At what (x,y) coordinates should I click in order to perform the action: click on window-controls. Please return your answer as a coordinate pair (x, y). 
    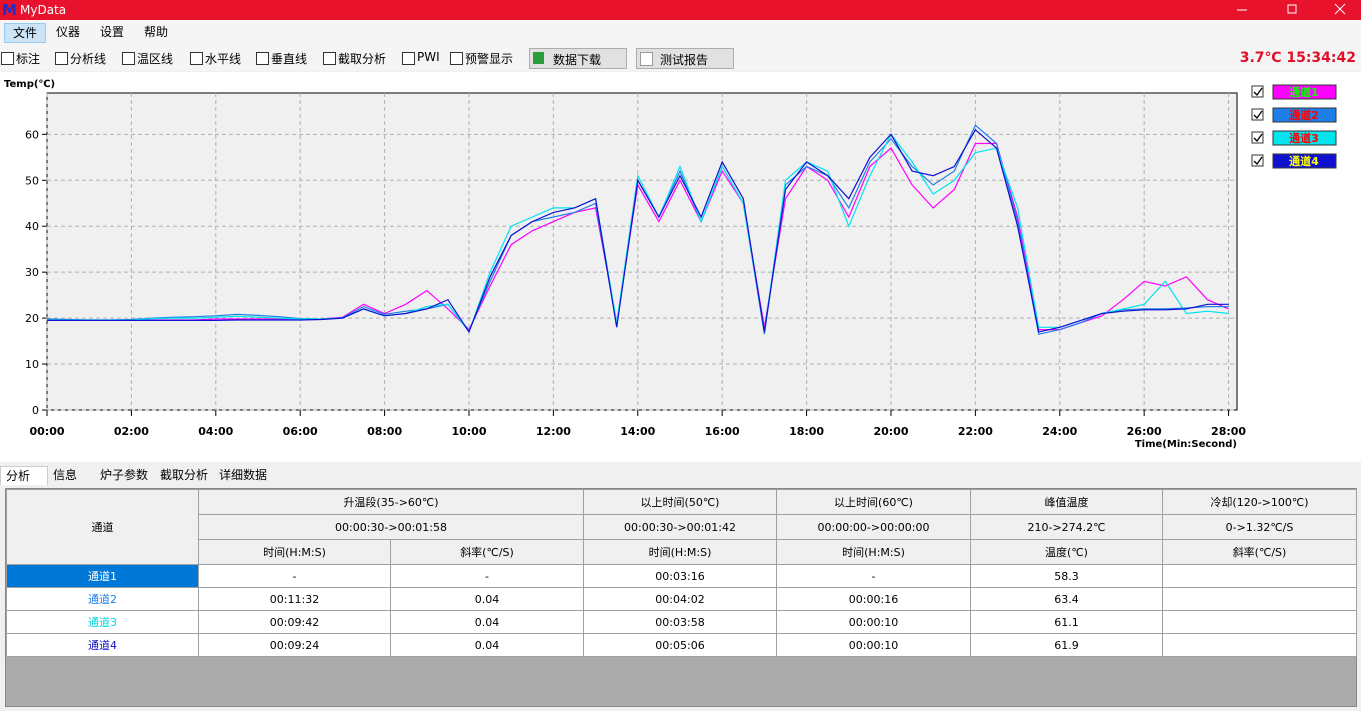
    Looking at the image, I should click on (1291, 9).